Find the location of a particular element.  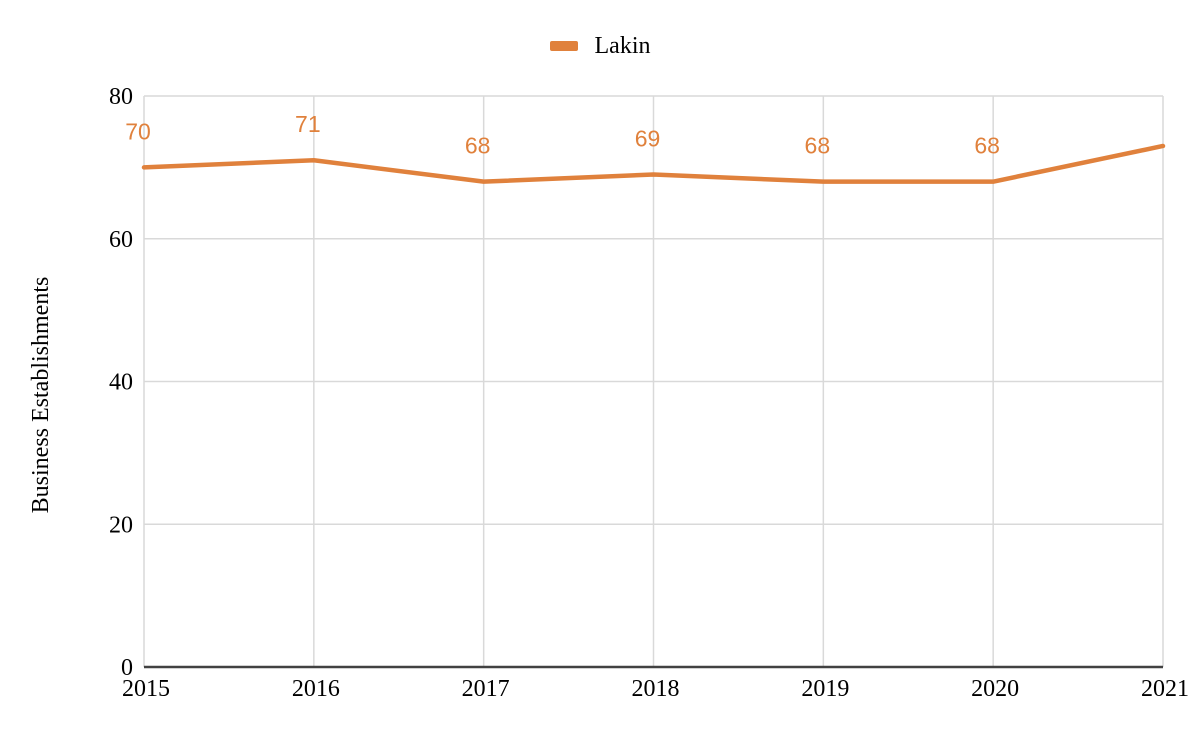

x-tick-label: 2020 is located at coordinates (995, 689).